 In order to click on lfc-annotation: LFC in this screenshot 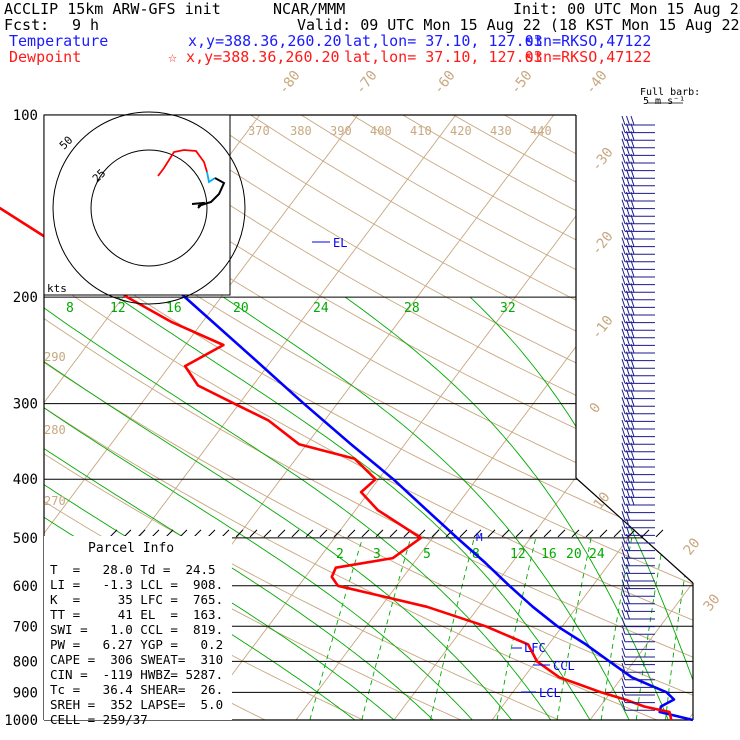, I will do `click(535, 648)`.